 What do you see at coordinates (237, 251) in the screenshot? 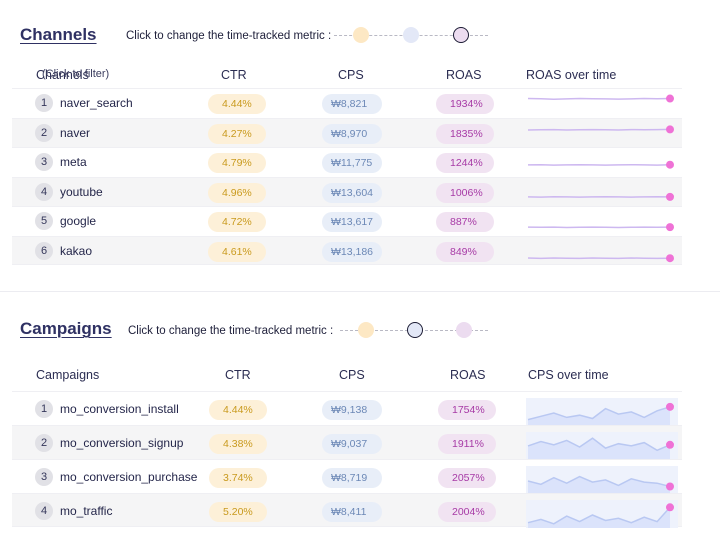
I see `ctr-pill: 4.61%` at bounding box center [237, 251].